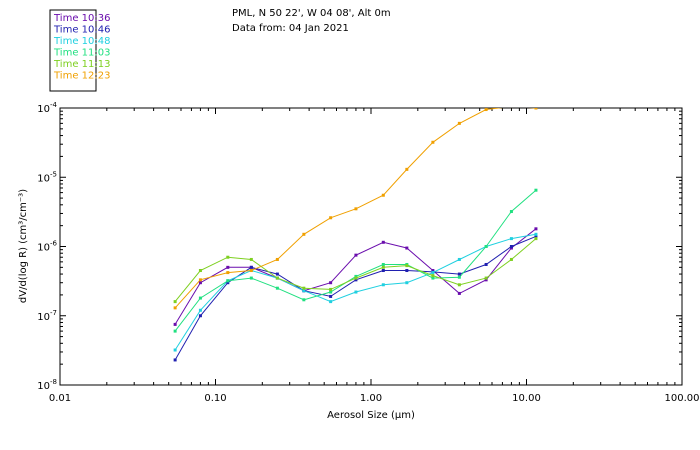  What do you see at coordinates (60, 398) in the screenshot?
I see `x-tick-label: 0.01` at bounding box center [60, 398].